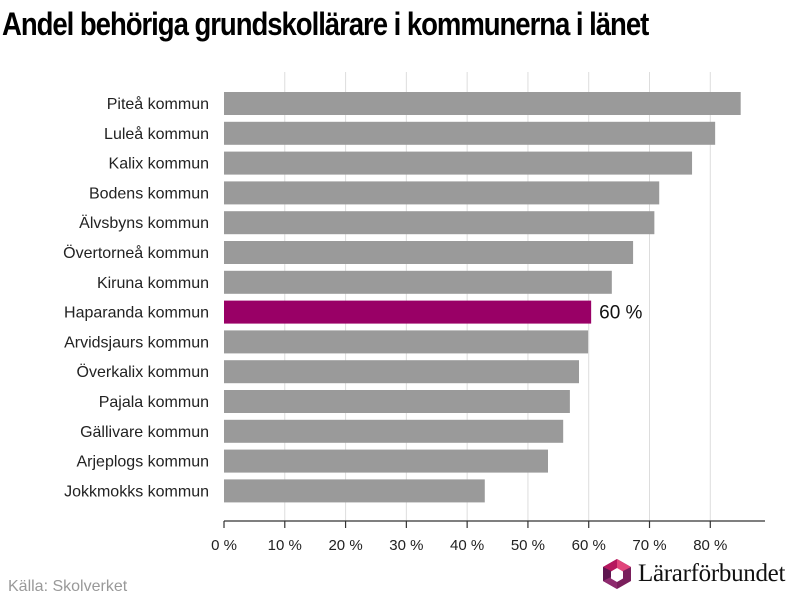  What do you see at coordinates (158, 104) in the screenshot?
I see `category-label: Piteå kommun` at bounding box center [158, 104].